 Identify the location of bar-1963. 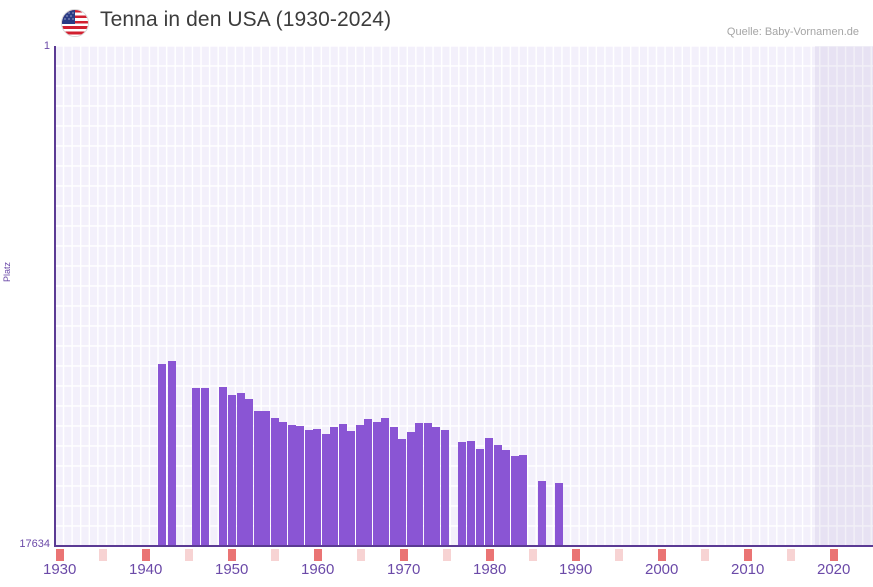
(342, 485).